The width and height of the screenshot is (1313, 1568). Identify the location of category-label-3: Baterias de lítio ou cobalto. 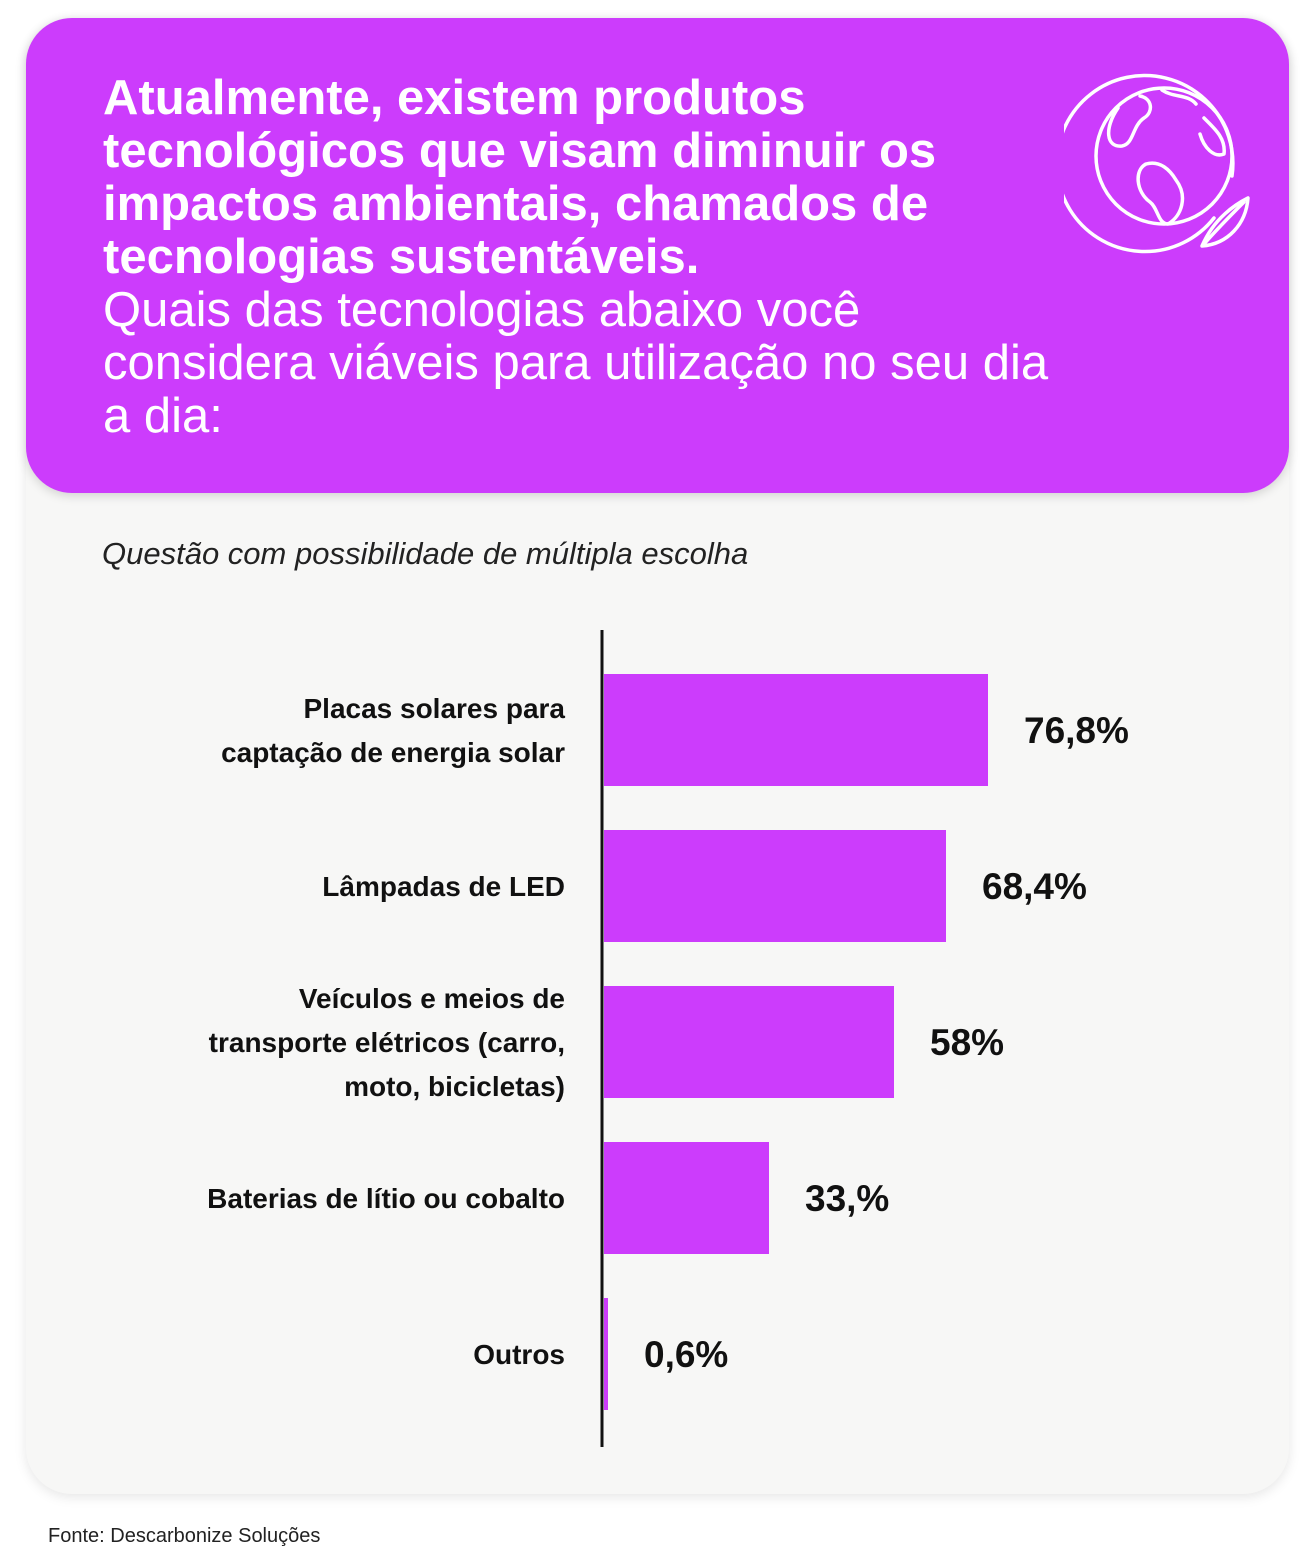
(386, 1198).